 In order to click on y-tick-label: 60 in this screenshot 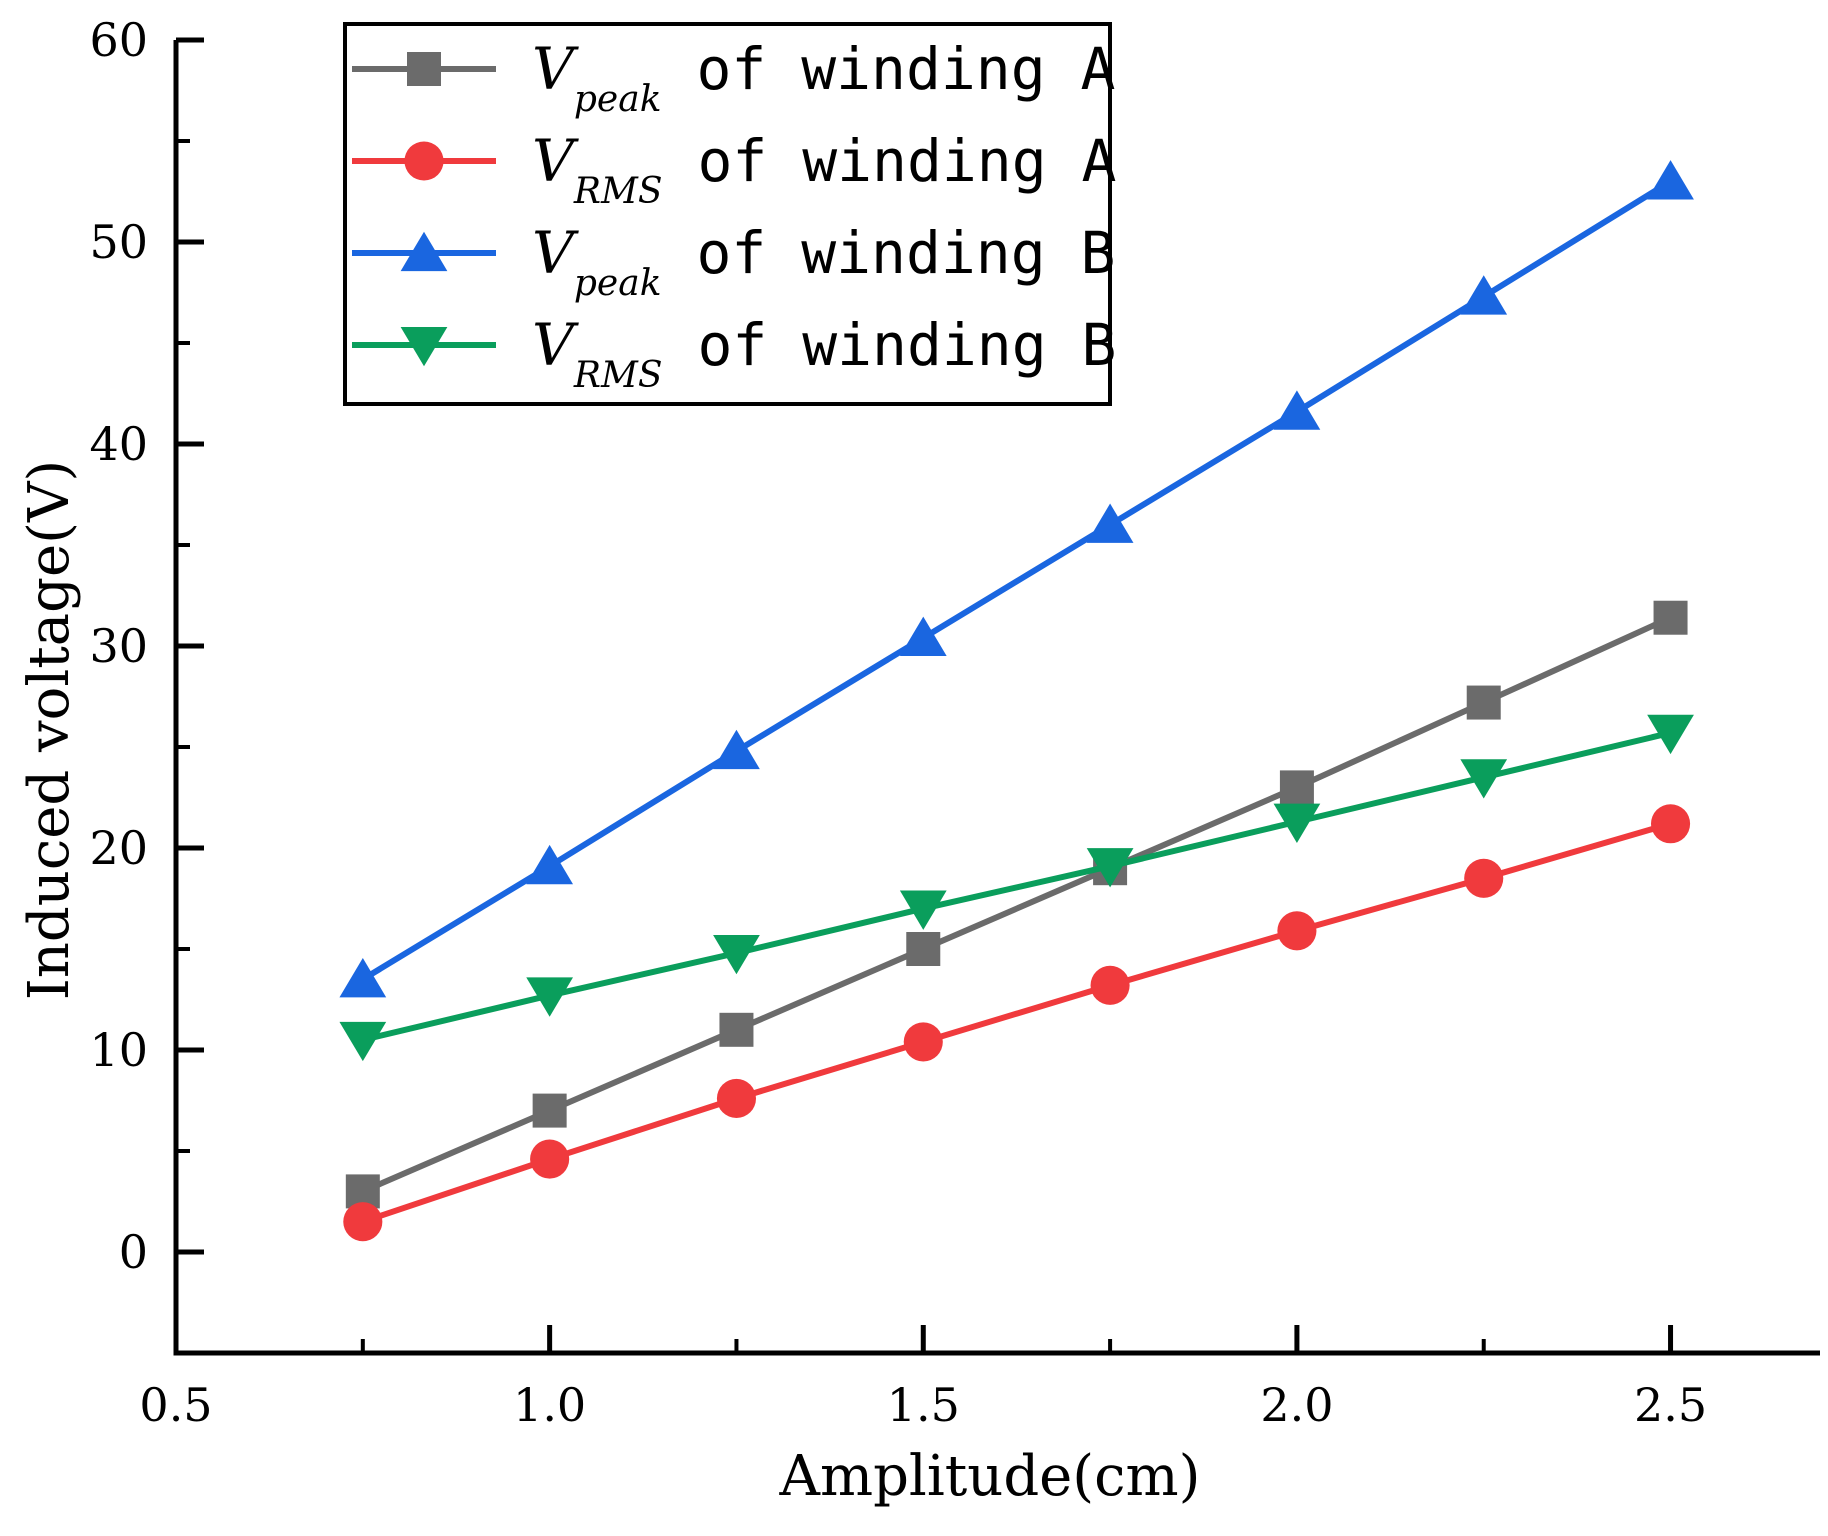, I will do `click(118, 40)`.